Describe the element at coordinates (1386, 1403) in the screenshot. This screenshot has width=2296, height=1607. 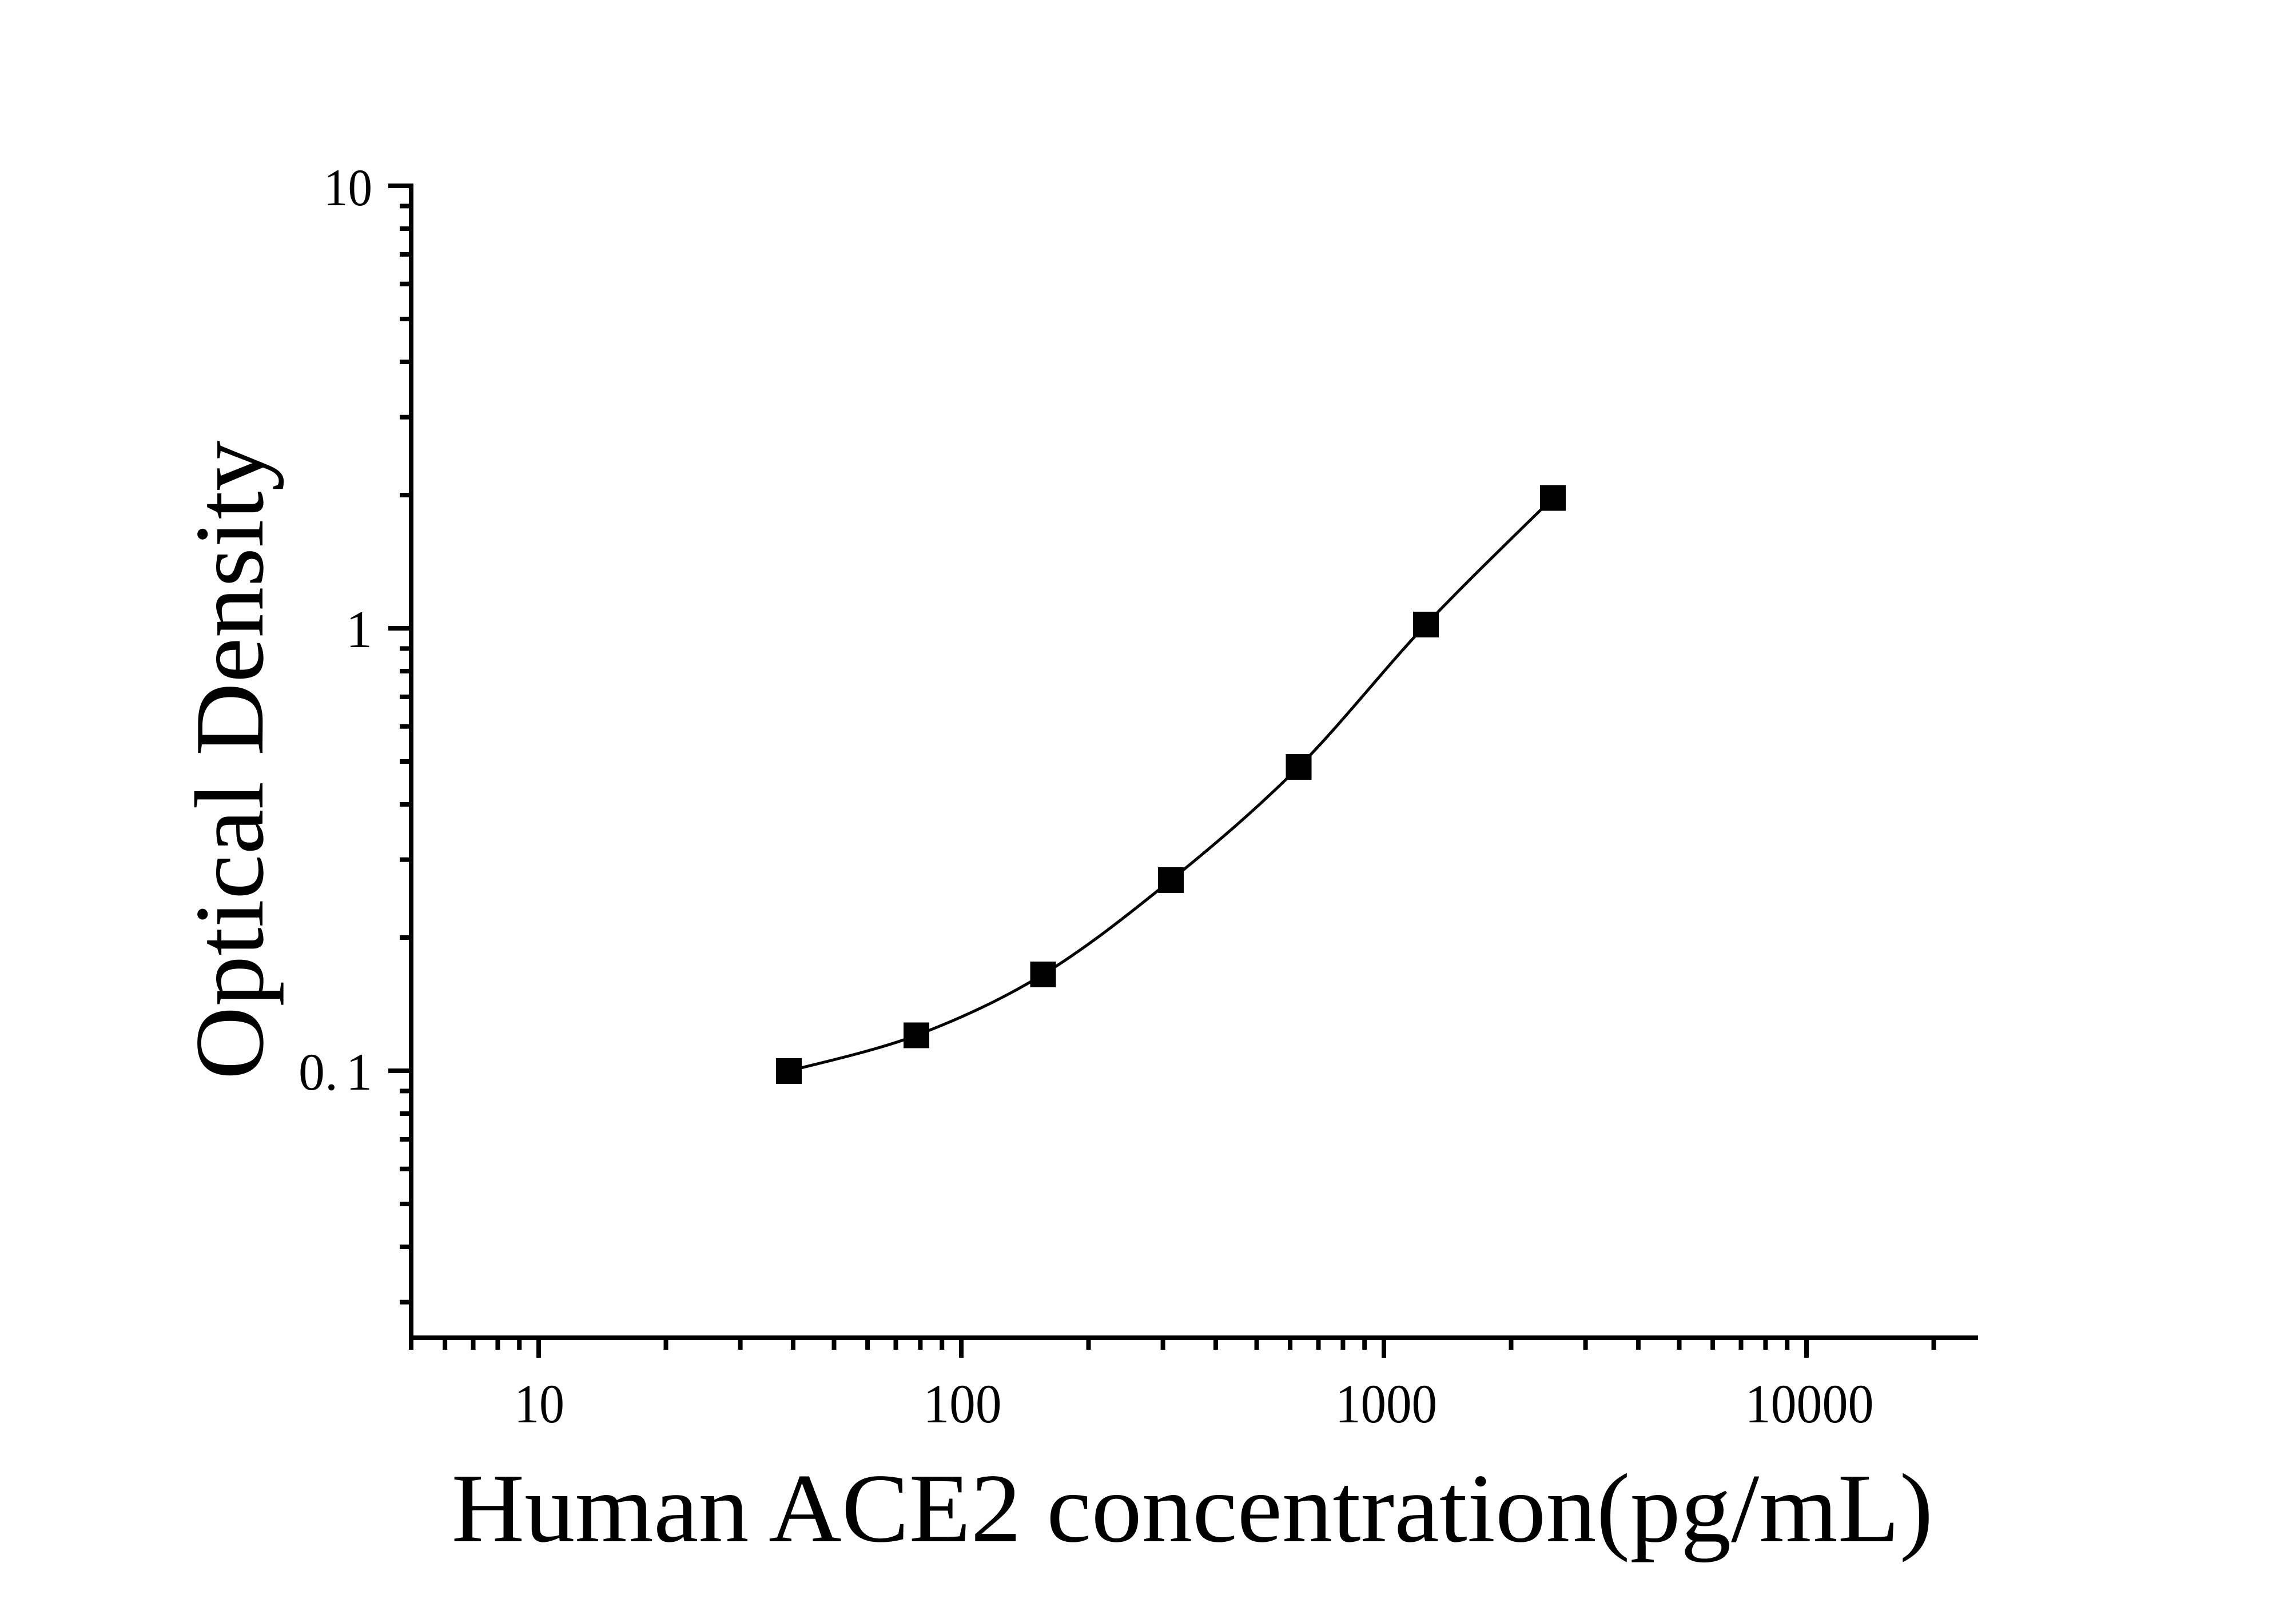
I see `svg-text: 1000` at that location.